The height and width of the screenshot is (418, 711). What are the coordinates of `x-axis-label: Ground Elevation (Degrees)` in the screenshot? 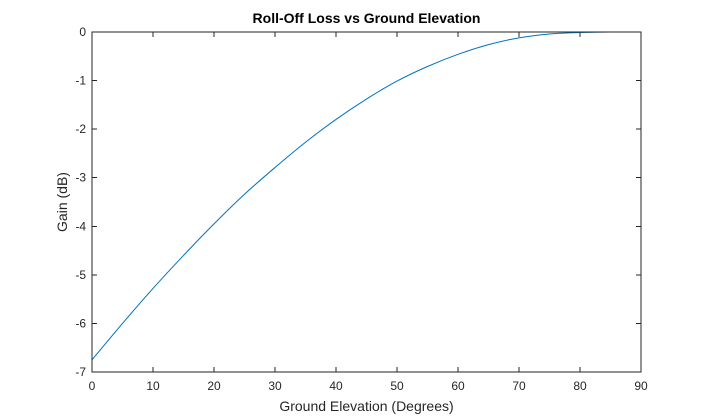 It's located at (366, 406).